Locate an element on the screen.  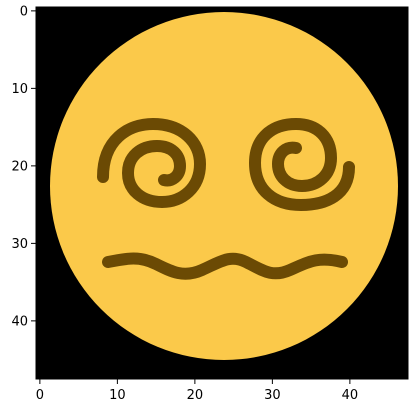
wavy-mouth-icon is located at coordinates (225, 266).